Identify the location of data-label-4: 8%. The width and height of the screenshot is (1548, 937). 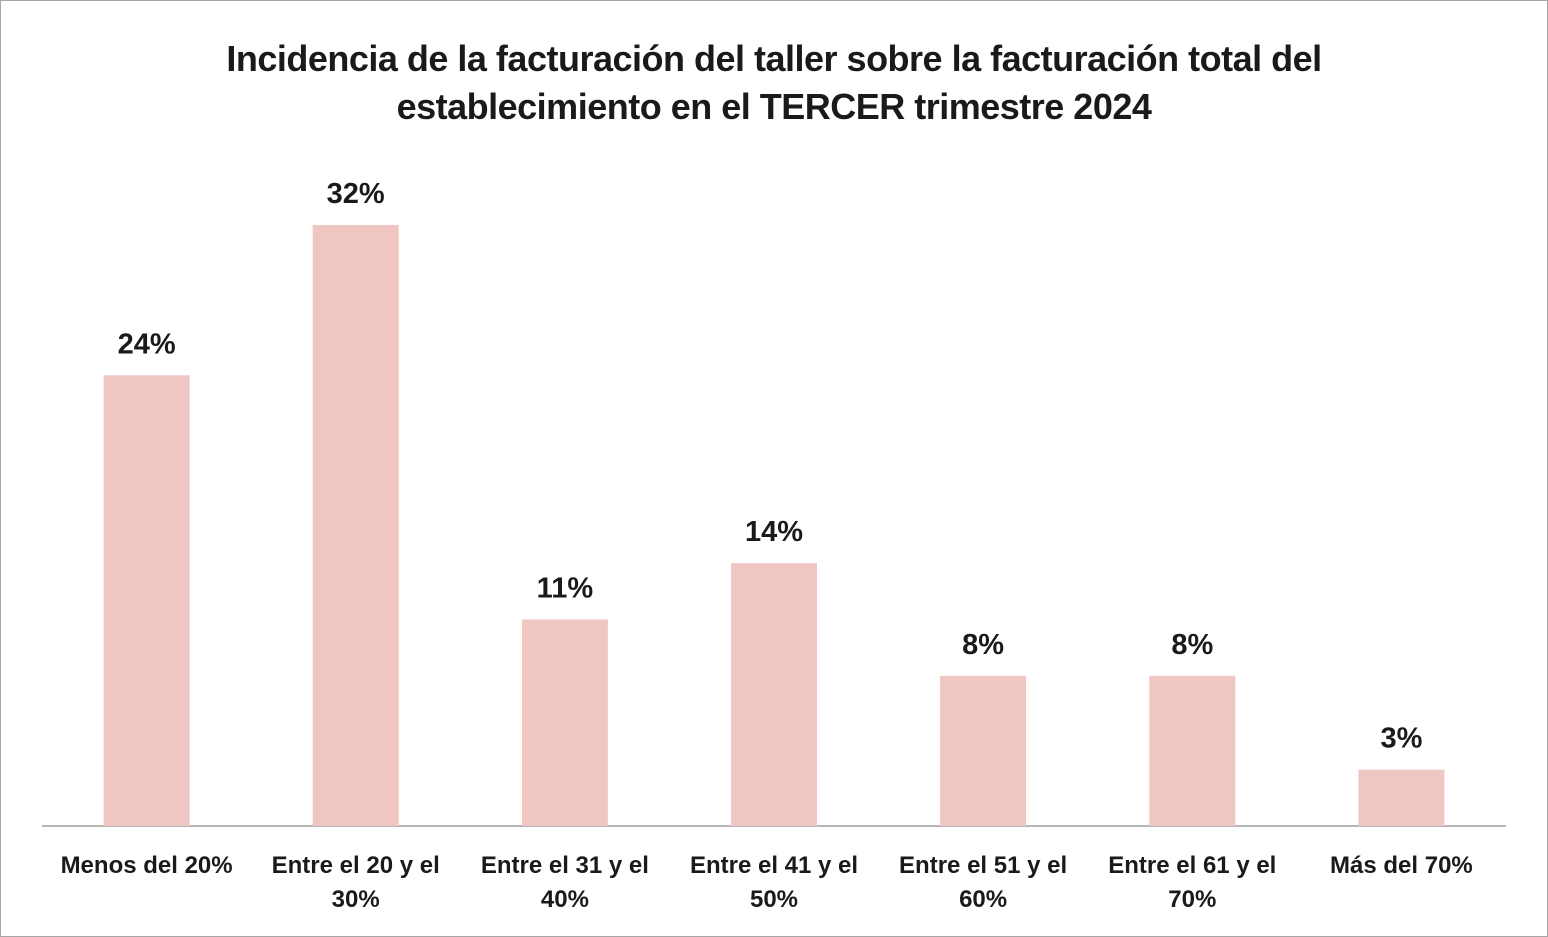
(983, 645).